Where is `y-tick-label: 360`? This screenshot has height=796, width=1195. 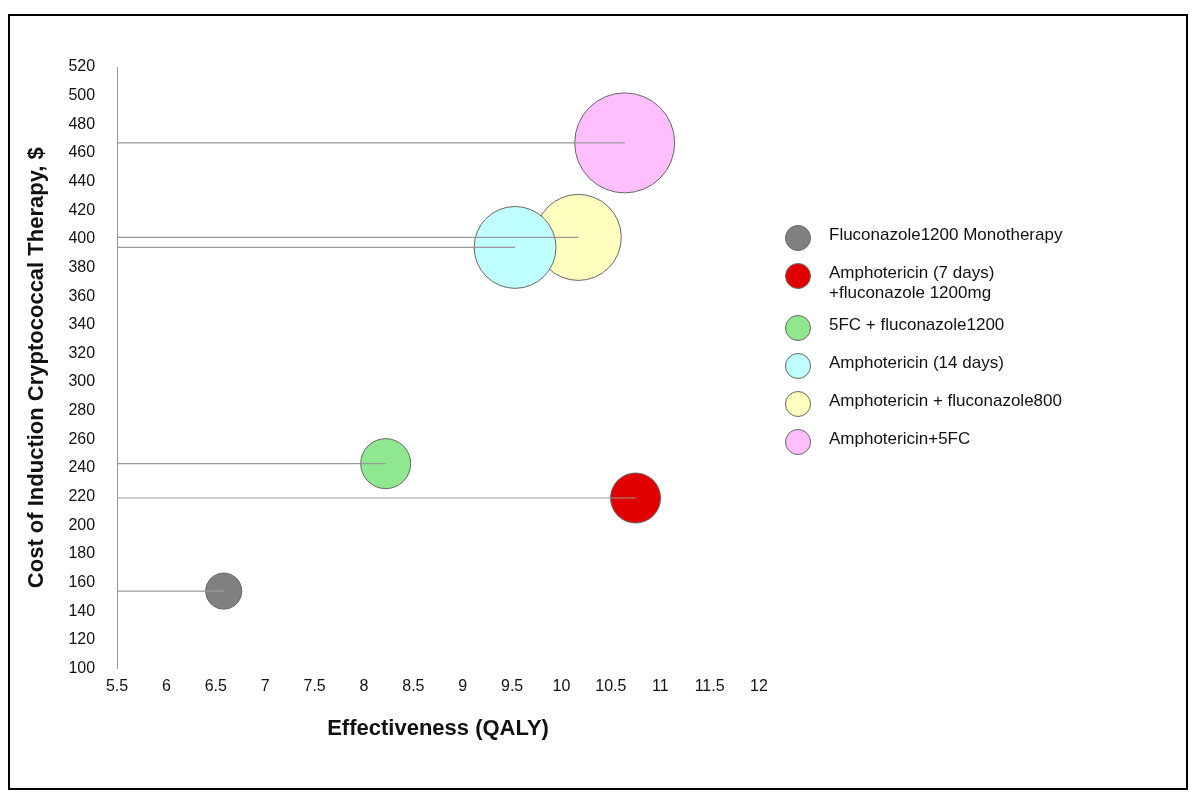 y-tick-label: 360 is located at coordinates (82, 295).